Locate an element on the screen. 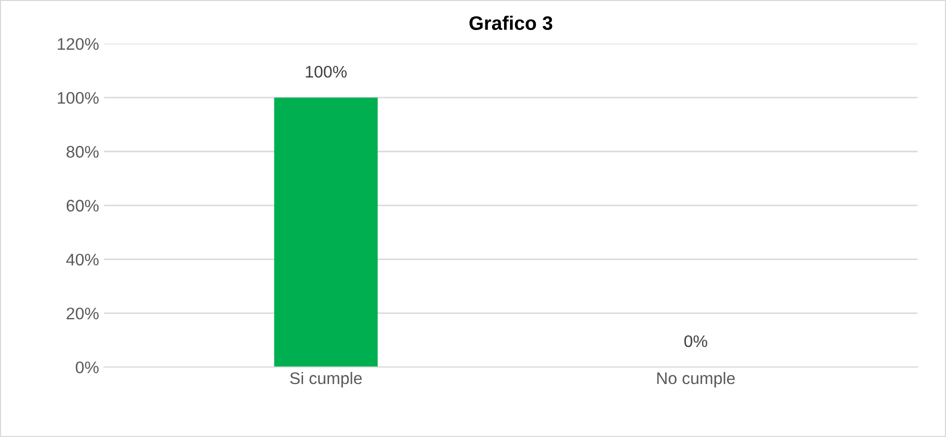 The image size is (946, 437). y-tick-label: 60% is located at coordinates (82, 206).